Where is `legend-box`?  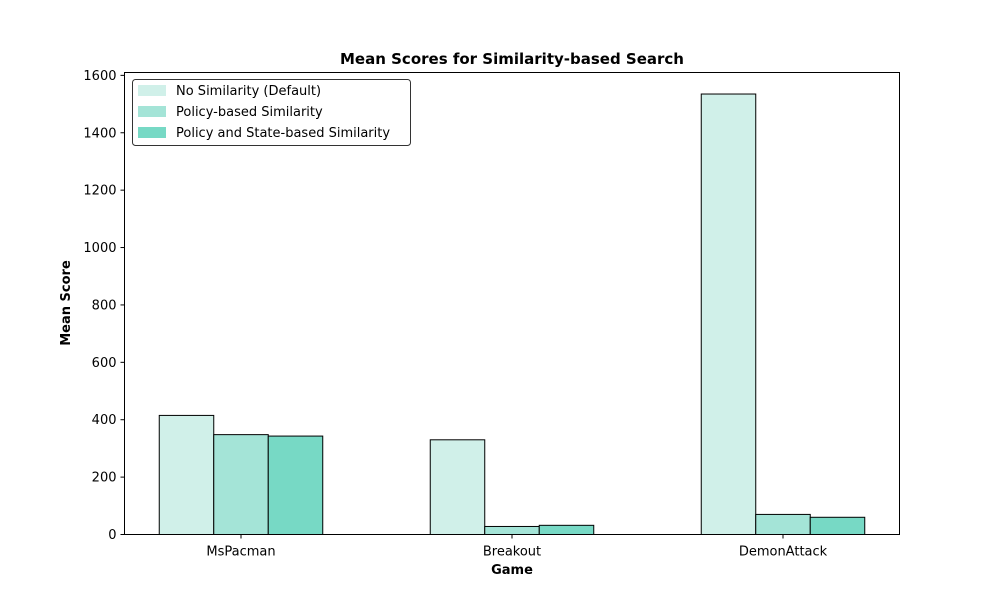
legend-box is located at coordinates (271, 112).